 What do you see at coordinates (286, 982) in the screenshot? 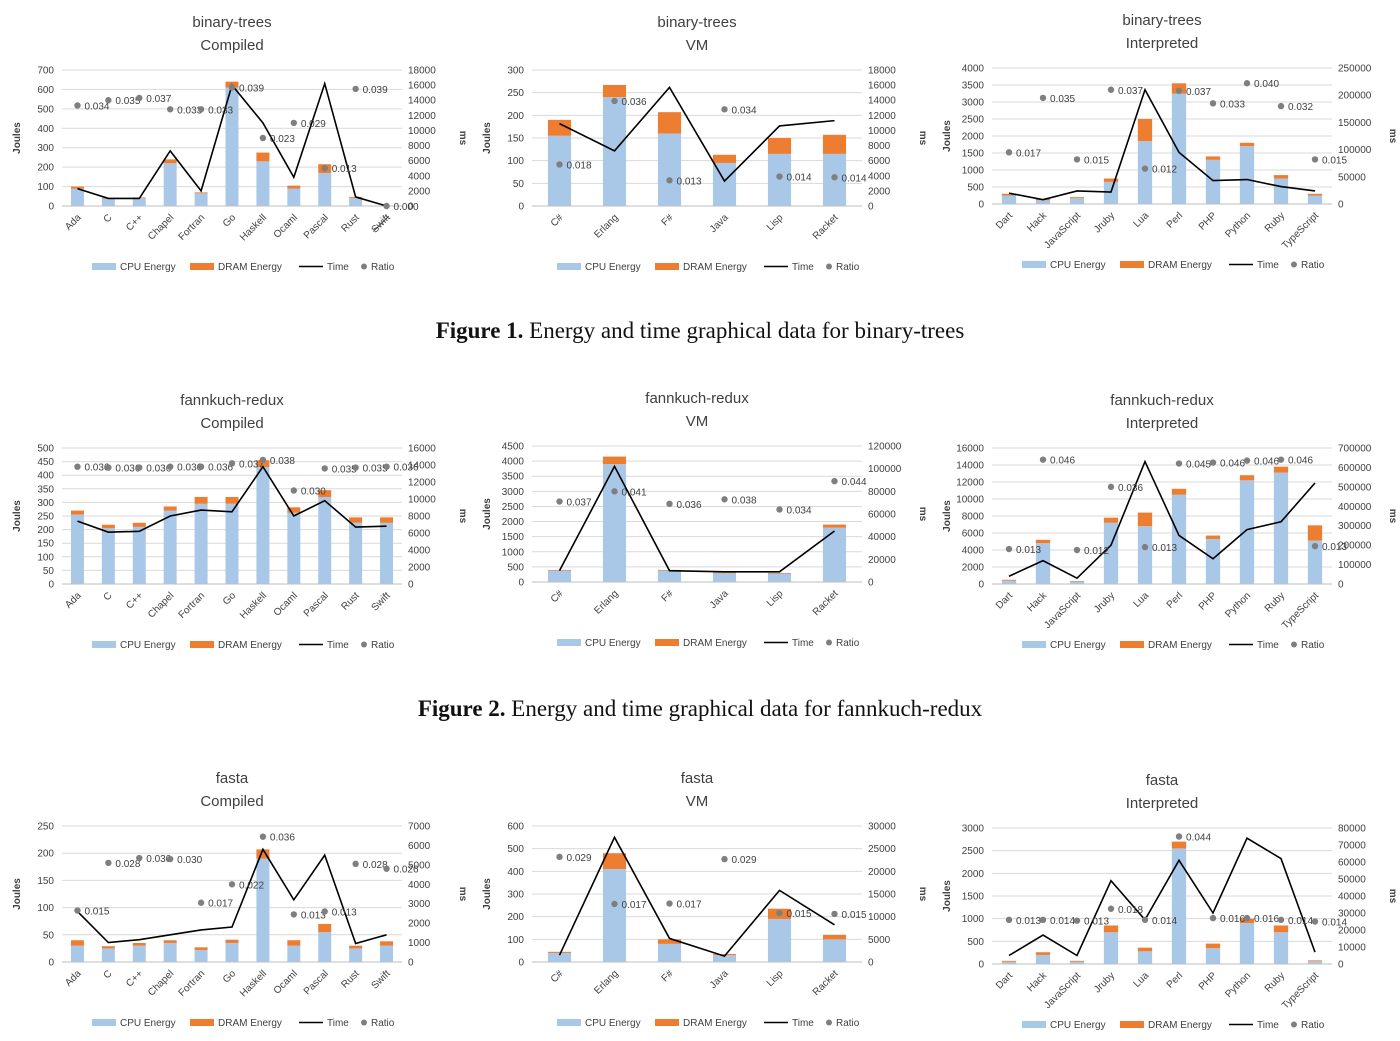
I see `x-tick-label: Ocaml` at bounding box center [286, 982].